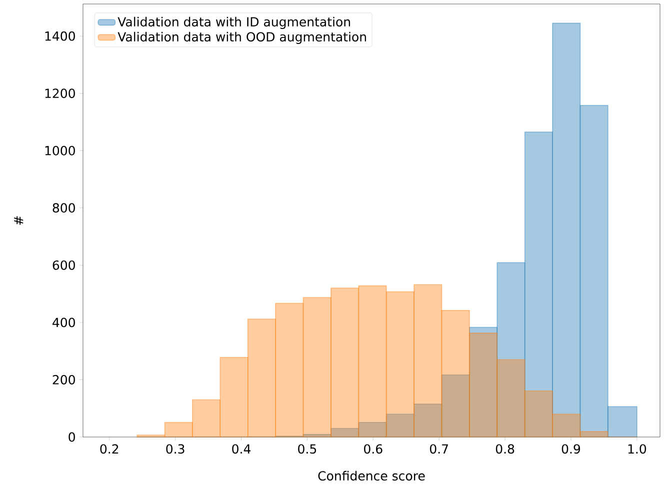 The width and height of the screenshot is (664, 490). I want to click on x-tick-label: 0.2, so click(109, 449).